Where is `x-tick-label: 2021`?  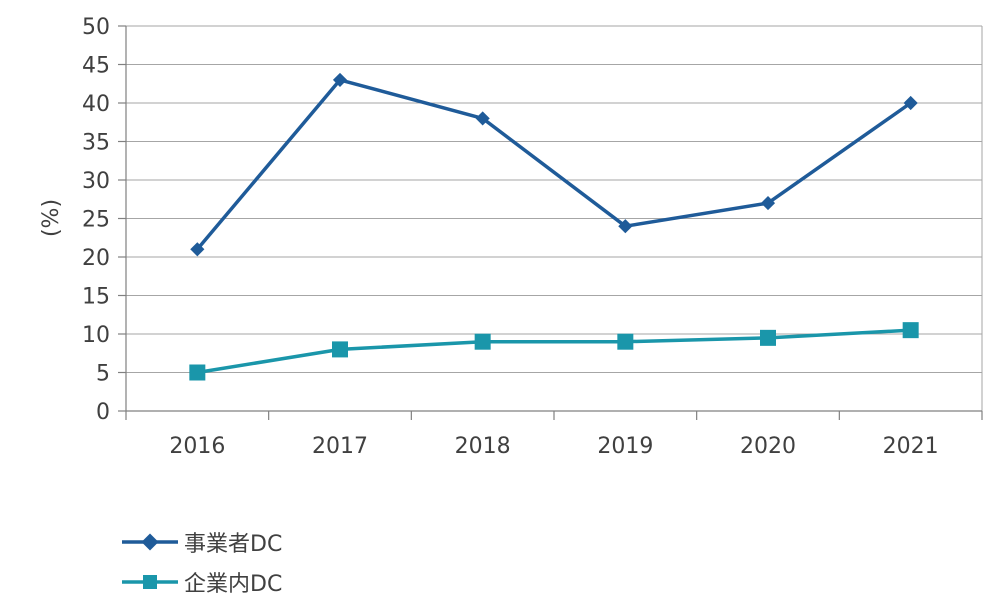
x-tick-label: 2021 is located at coordinates (911, 446).